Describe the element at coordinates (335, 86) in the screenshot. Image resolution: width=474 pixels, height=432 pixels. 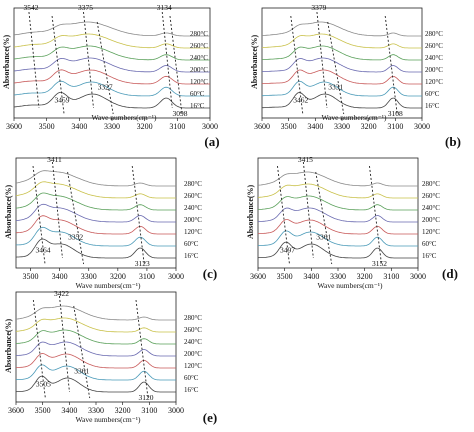
I see `peak-label: 3331` at that location.